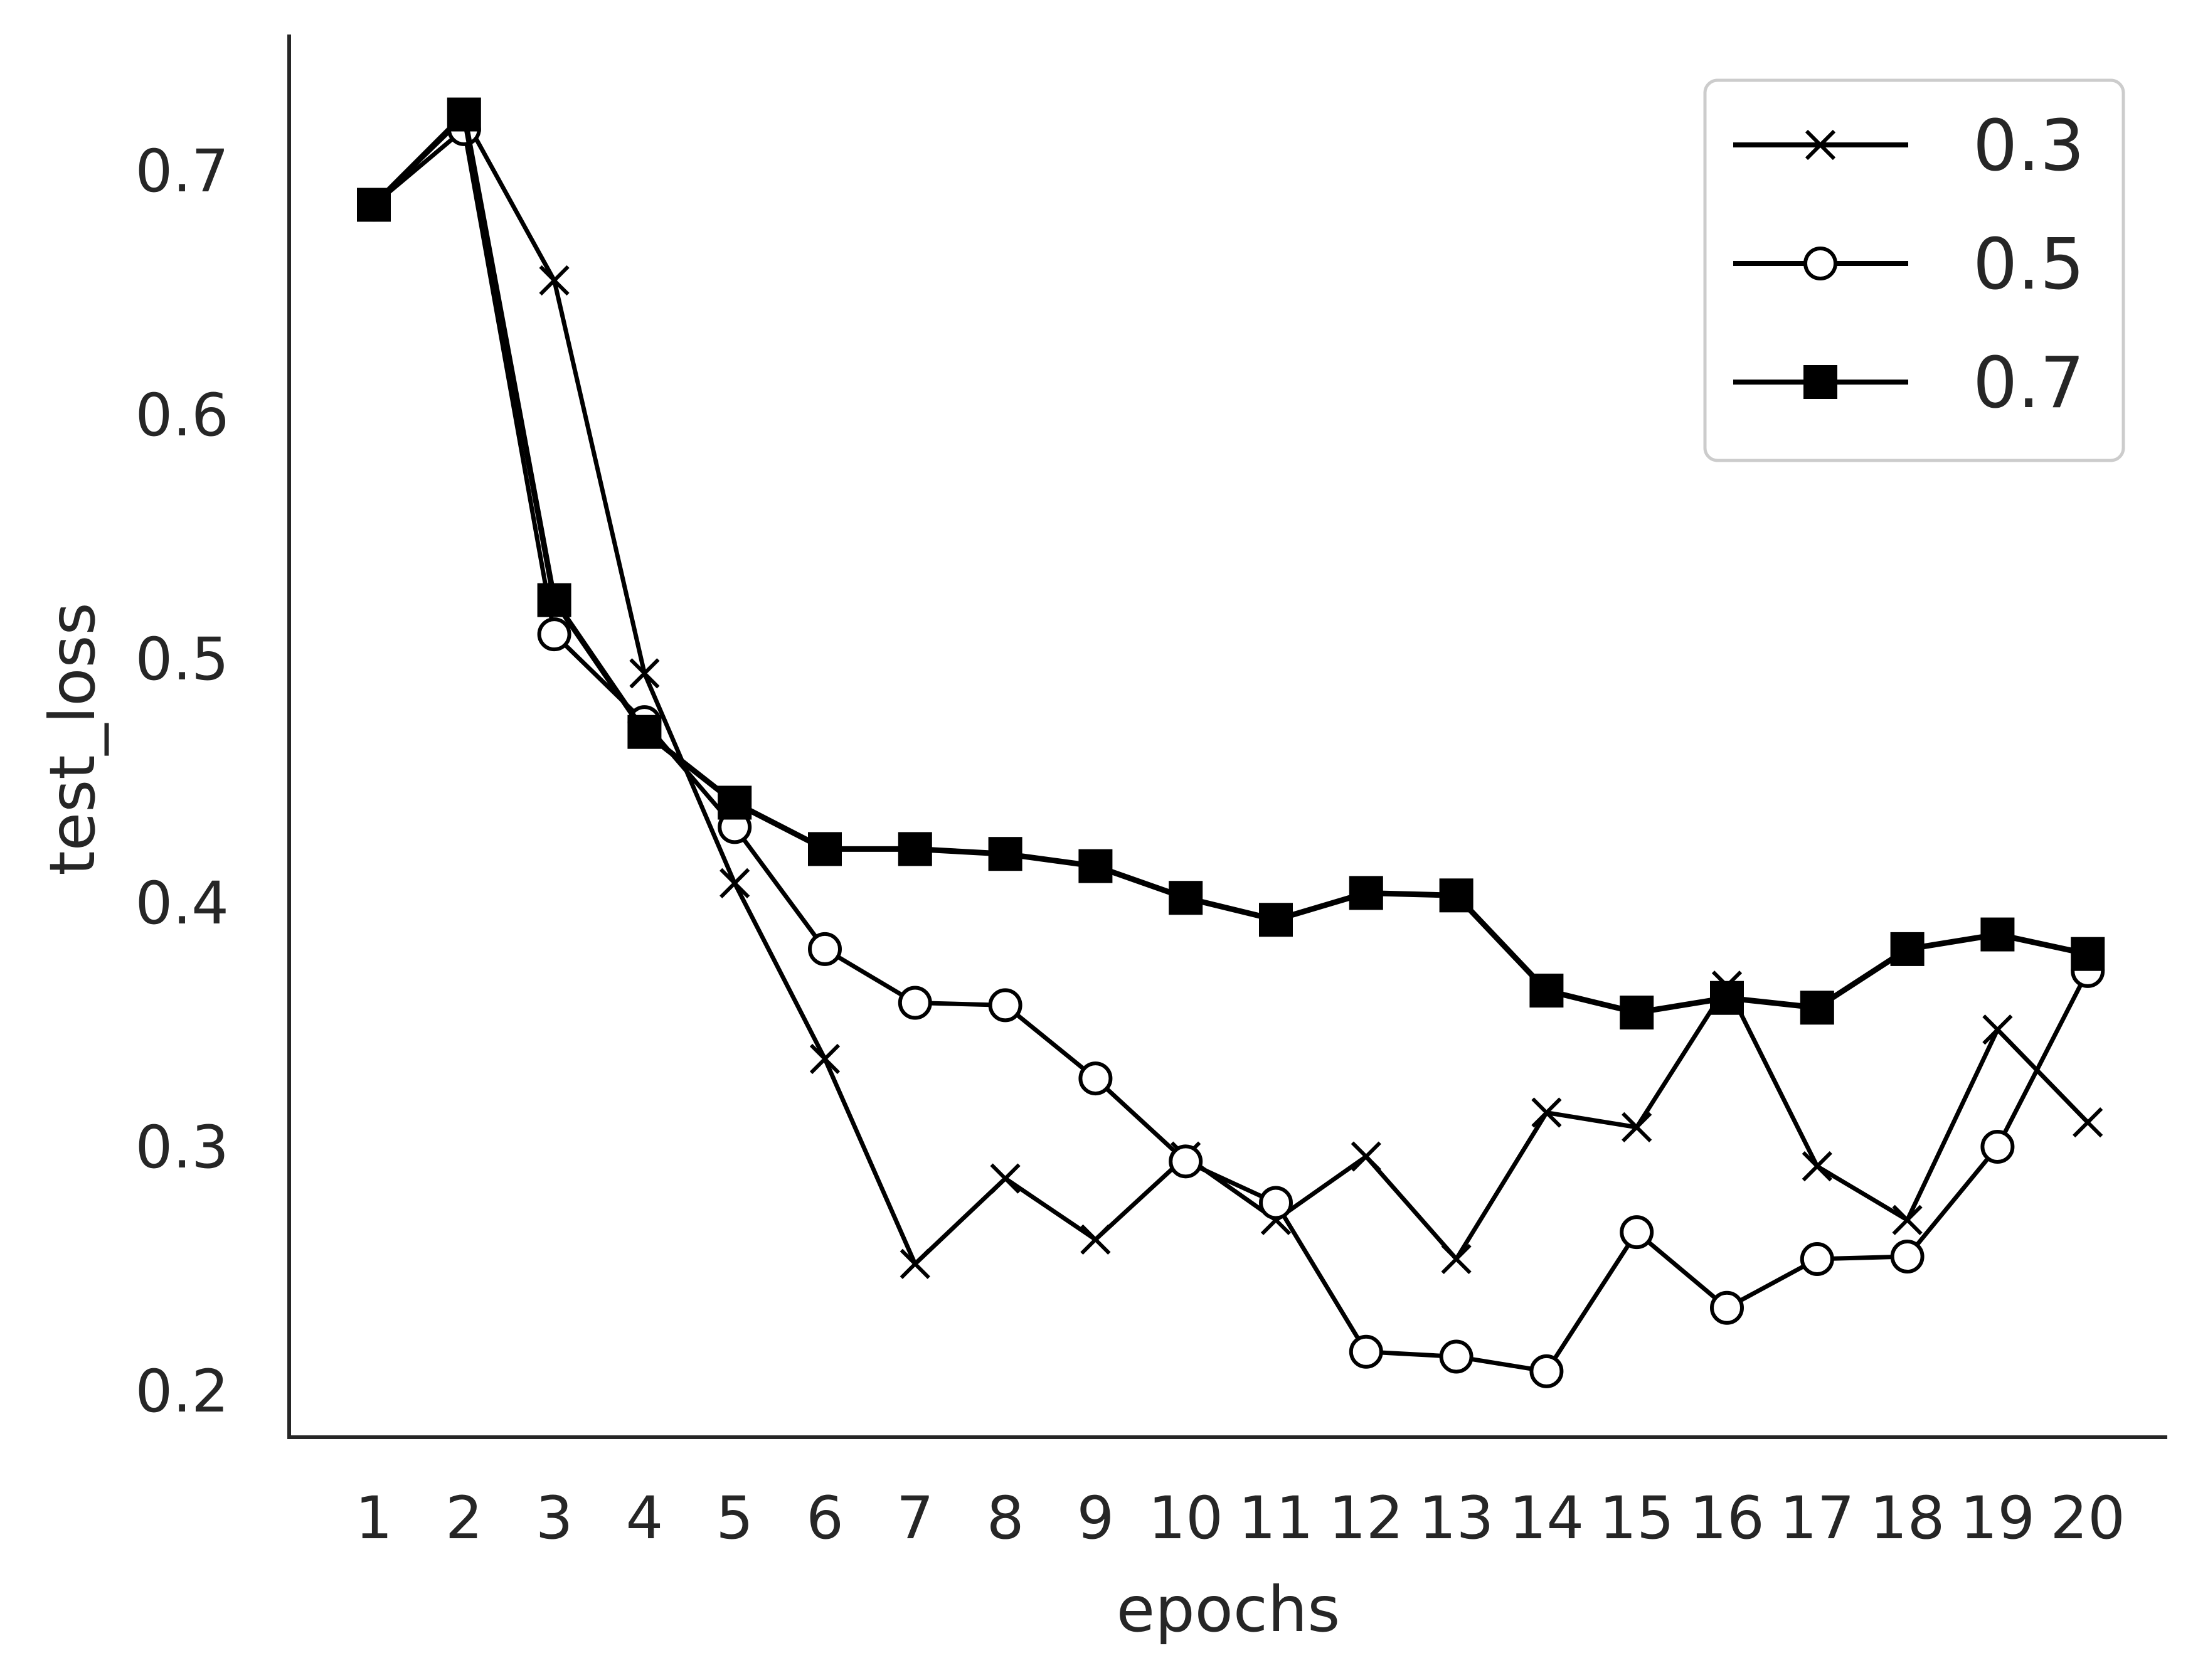 The width and height of the screenshot is (2193, 1680). I want to click on x-tick-label: 7, so click(915, 1518).